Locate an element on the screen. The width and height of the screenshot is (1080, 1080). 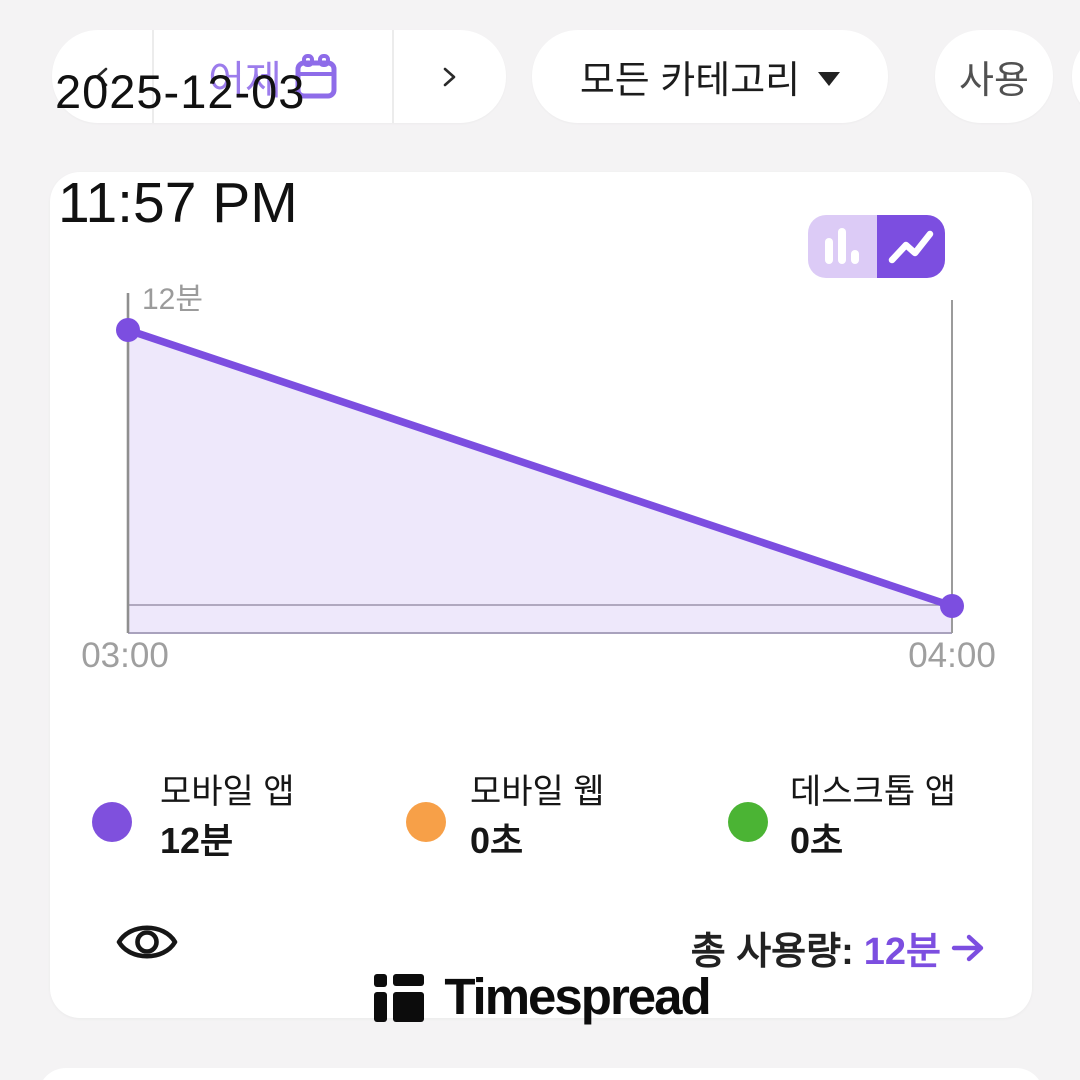
legend-dot-desktop-app is located at coordinates (748, 822).